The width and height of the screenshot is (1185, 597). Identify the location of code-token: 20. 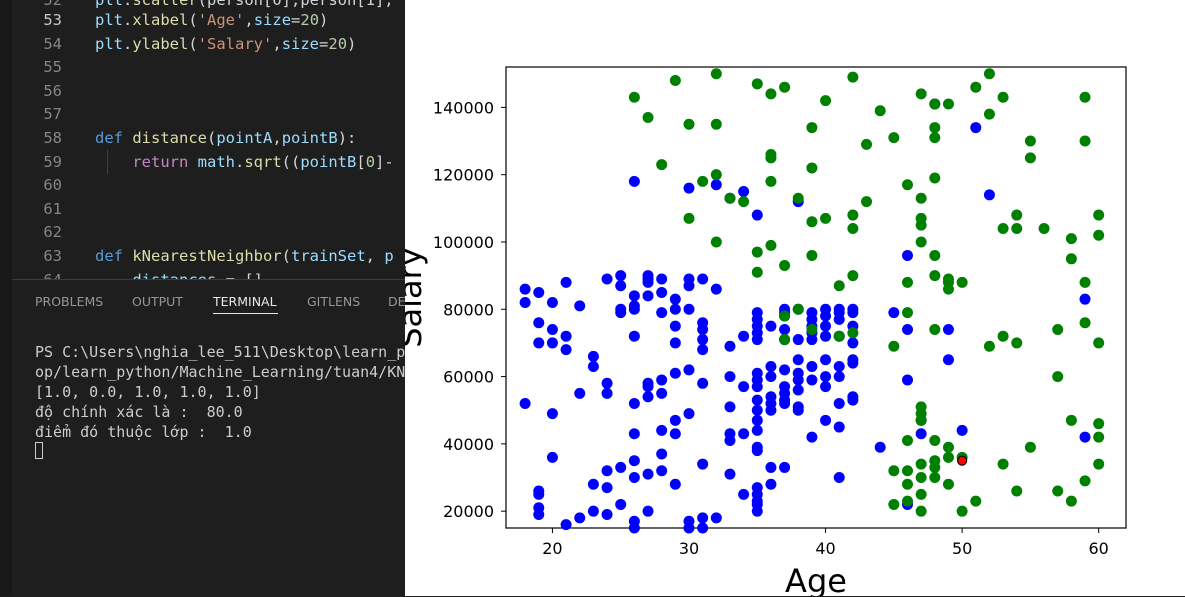
(338, 43).